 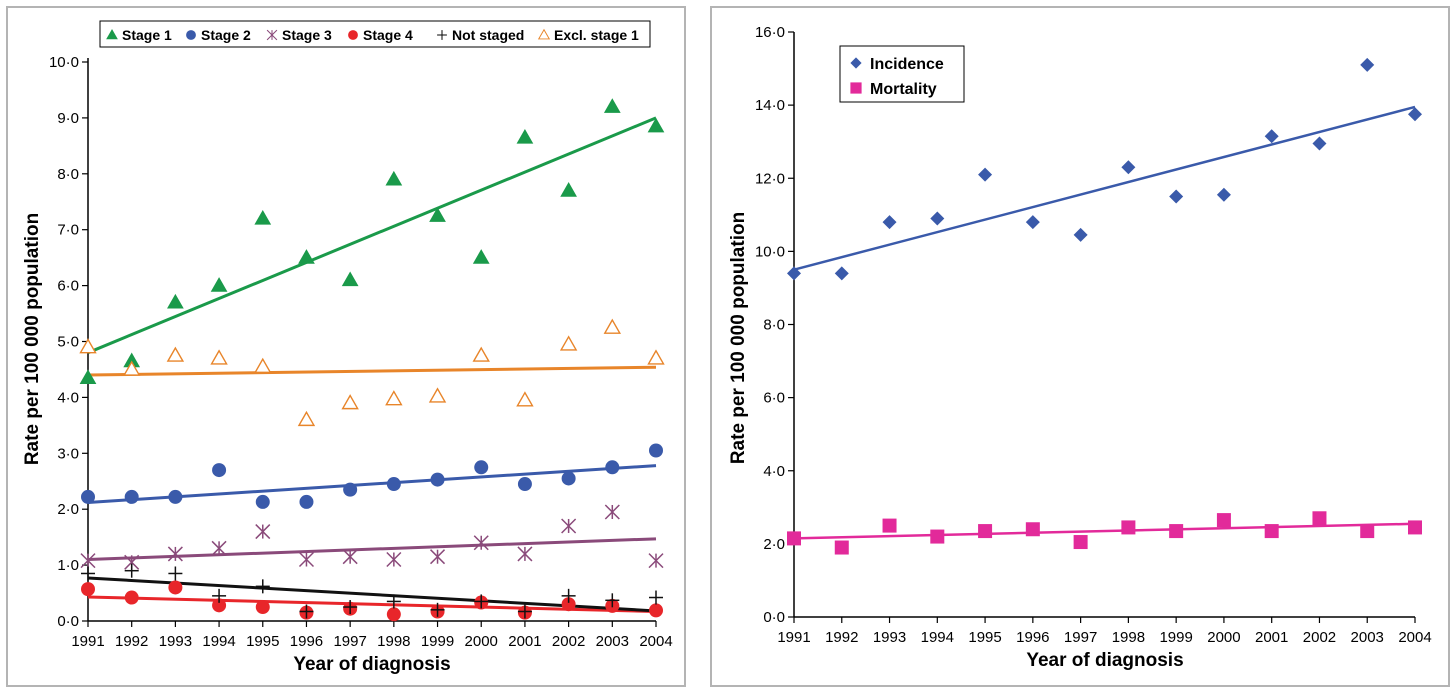 What do you see at coordinates (1080, 637) in the screenshot?
I see `x-tick-label: 1997` at bounding box center [1080, 637].